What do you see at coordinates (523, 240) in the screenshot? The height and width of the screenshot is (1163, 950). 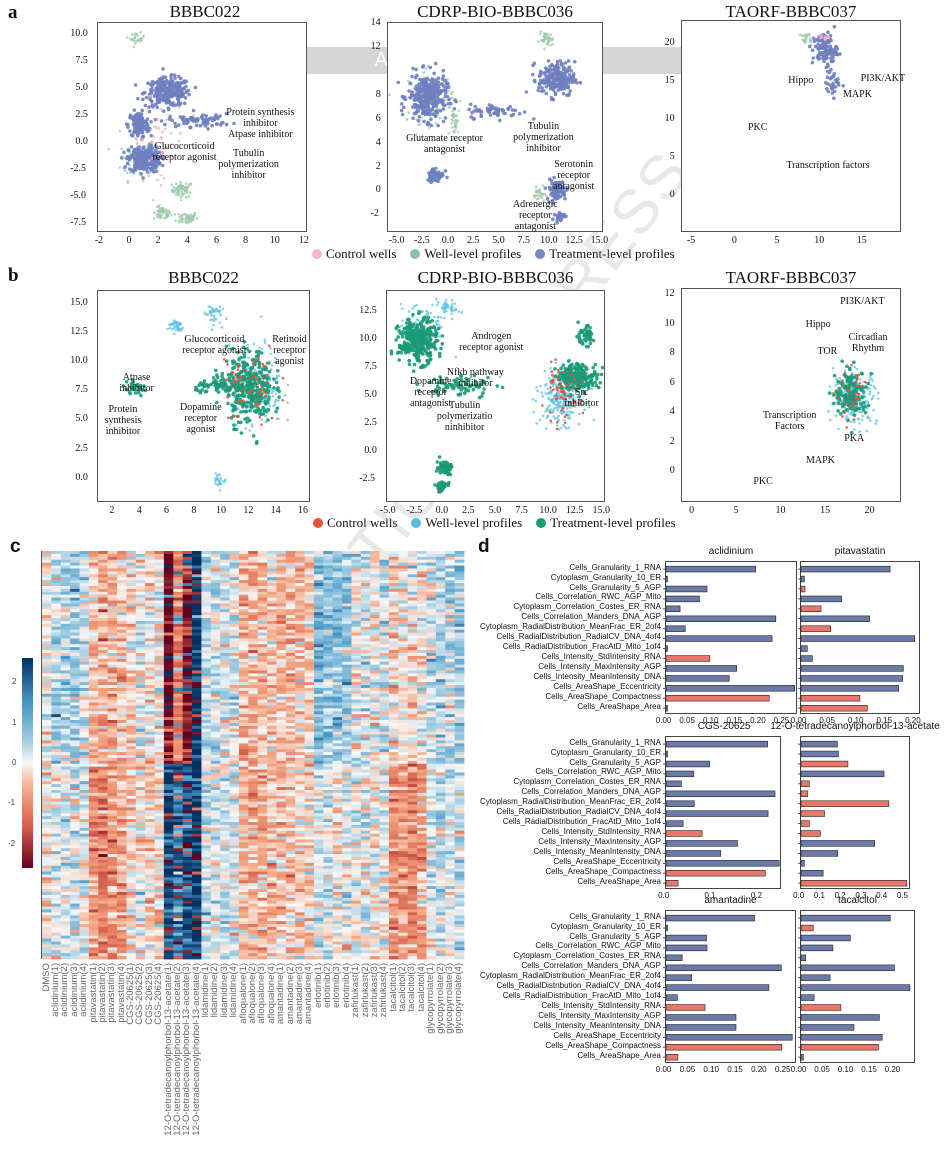 I see `x-tick-label: 7.5` at bounding box center [523, 240].